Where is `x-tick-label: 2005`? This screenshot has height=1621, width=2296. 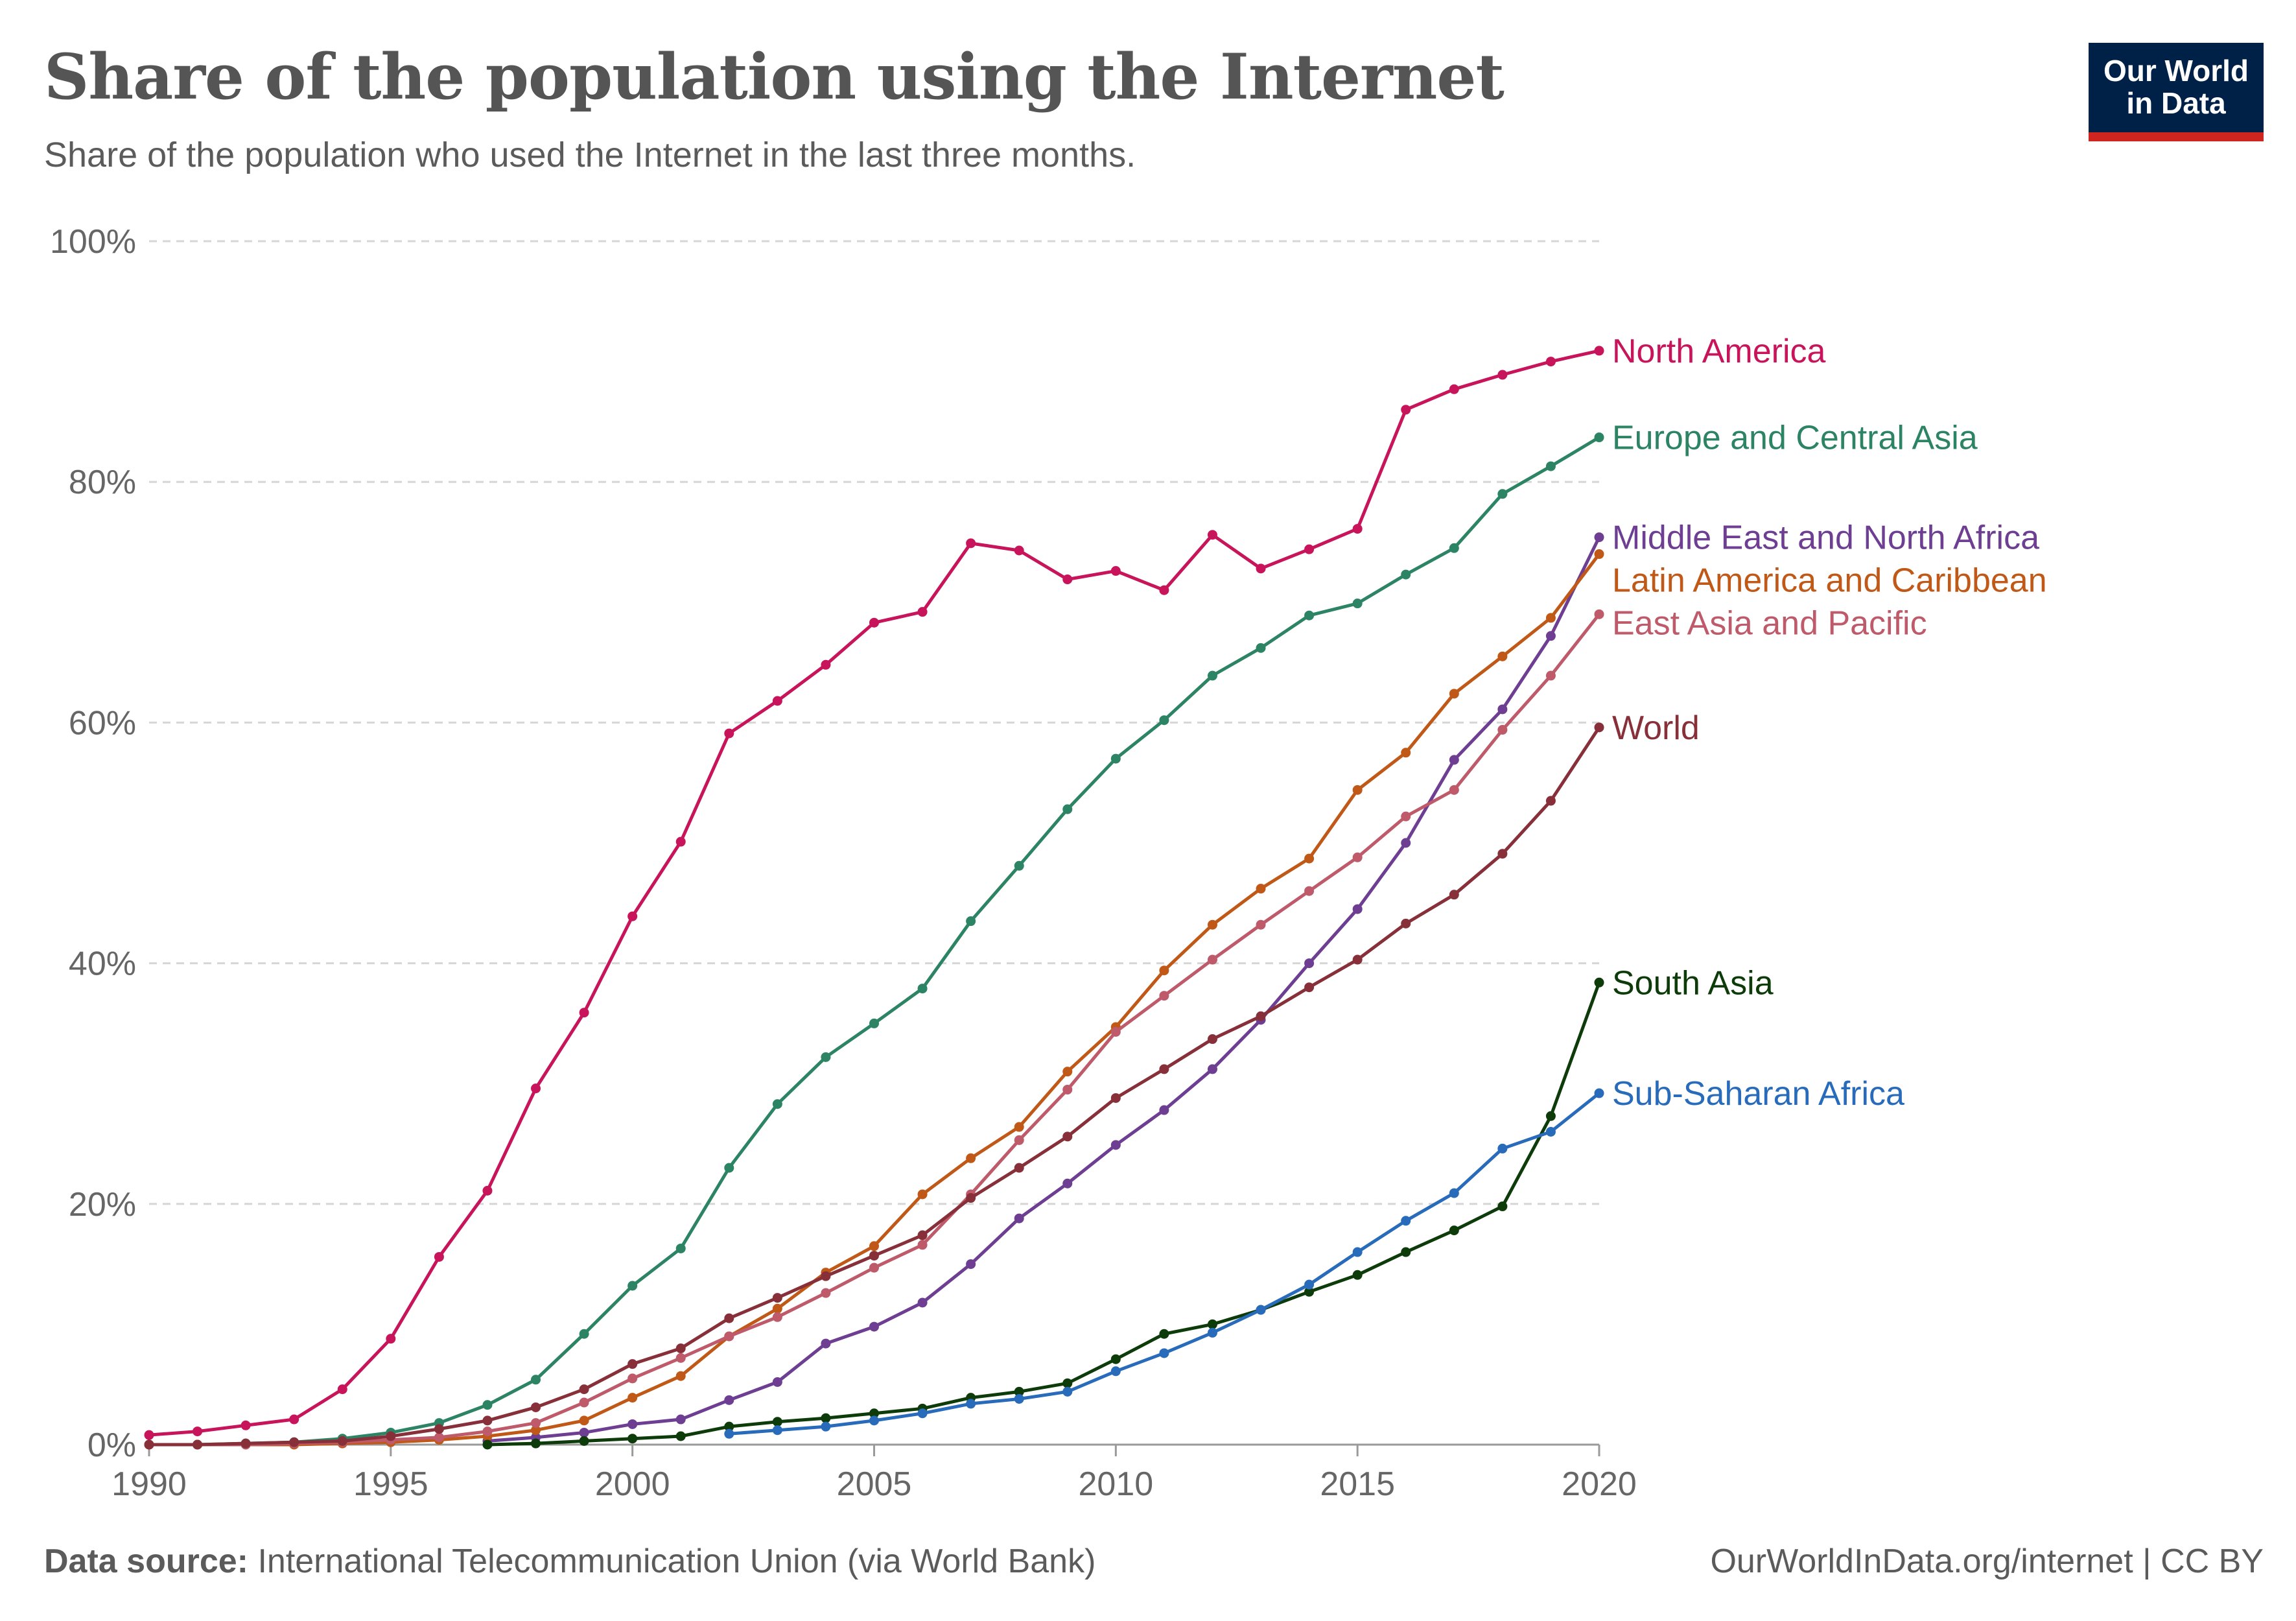 x-tick-label: 2005 is located at coordinates (875, 1484).